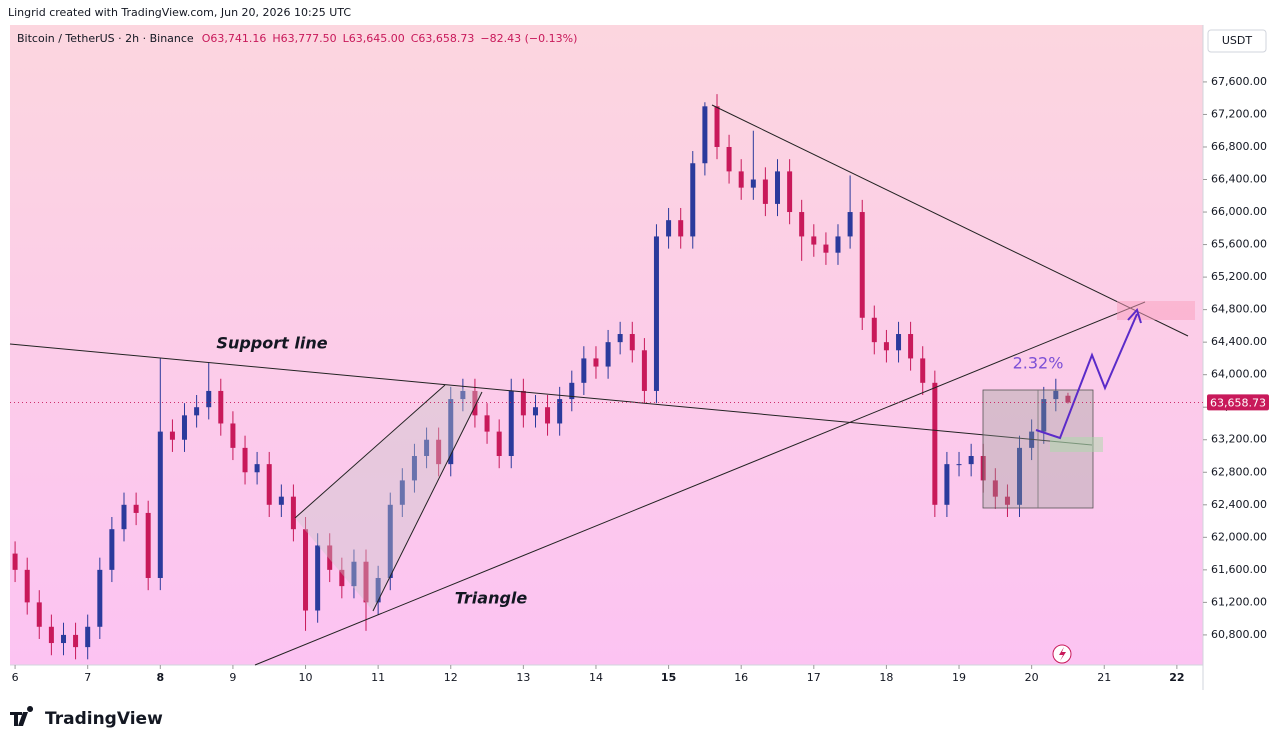 The height and width of the screenshot is (747, 1280). Describe the element at coordinates (886, 677) in the screenshot. I see `x-tick-label: 18` at that location.